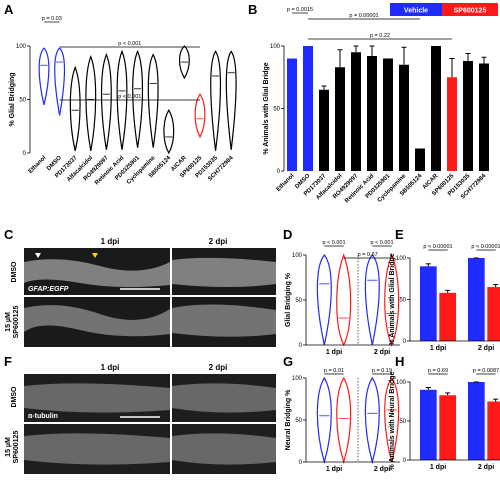 This screenshot has width=500, height=482. What do you see at coordinates (334, 371) in the screenshot?
I see `pvalue-g-0-label: p = 0.91` at bounding box center [334, 371].